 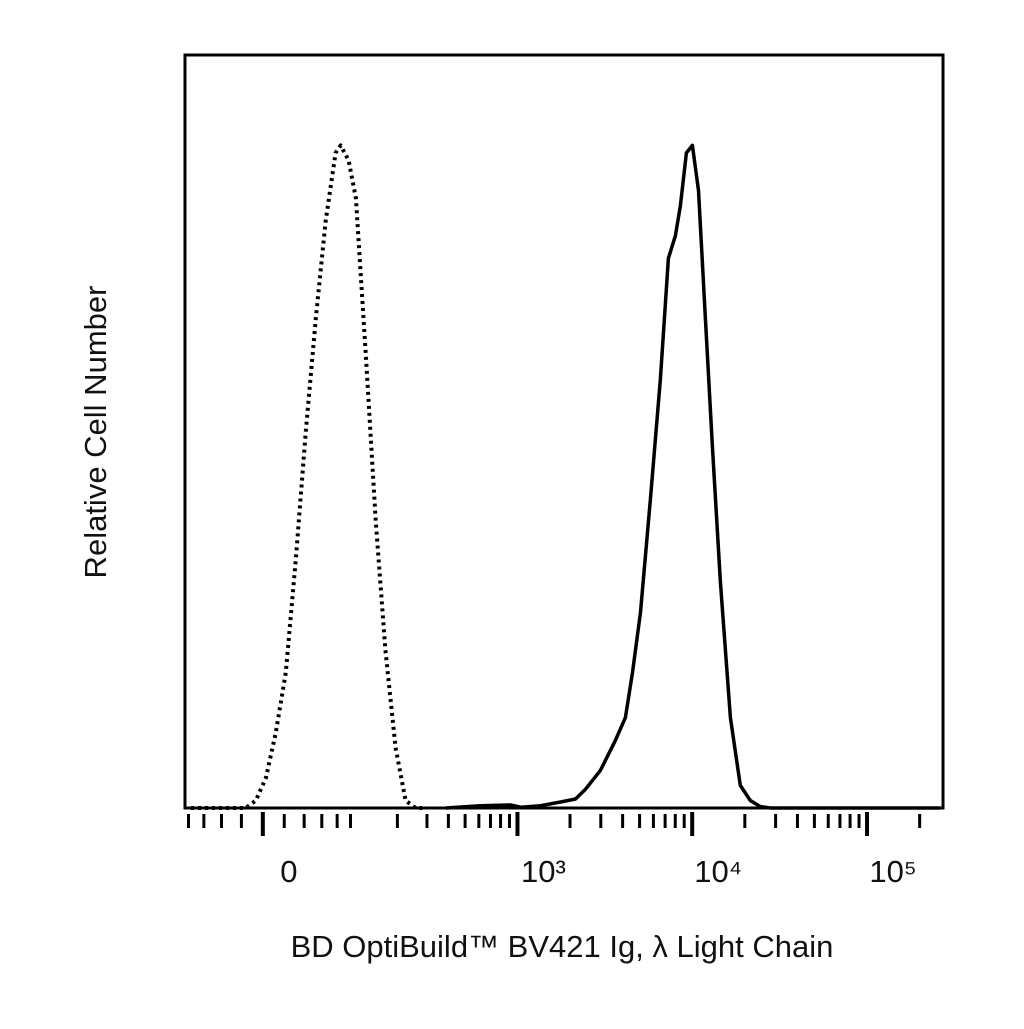 I want to click on x-axis-title: BD OptiBuild™ BV421 Ig, λ Light Chain, so click(x=562, y=946).